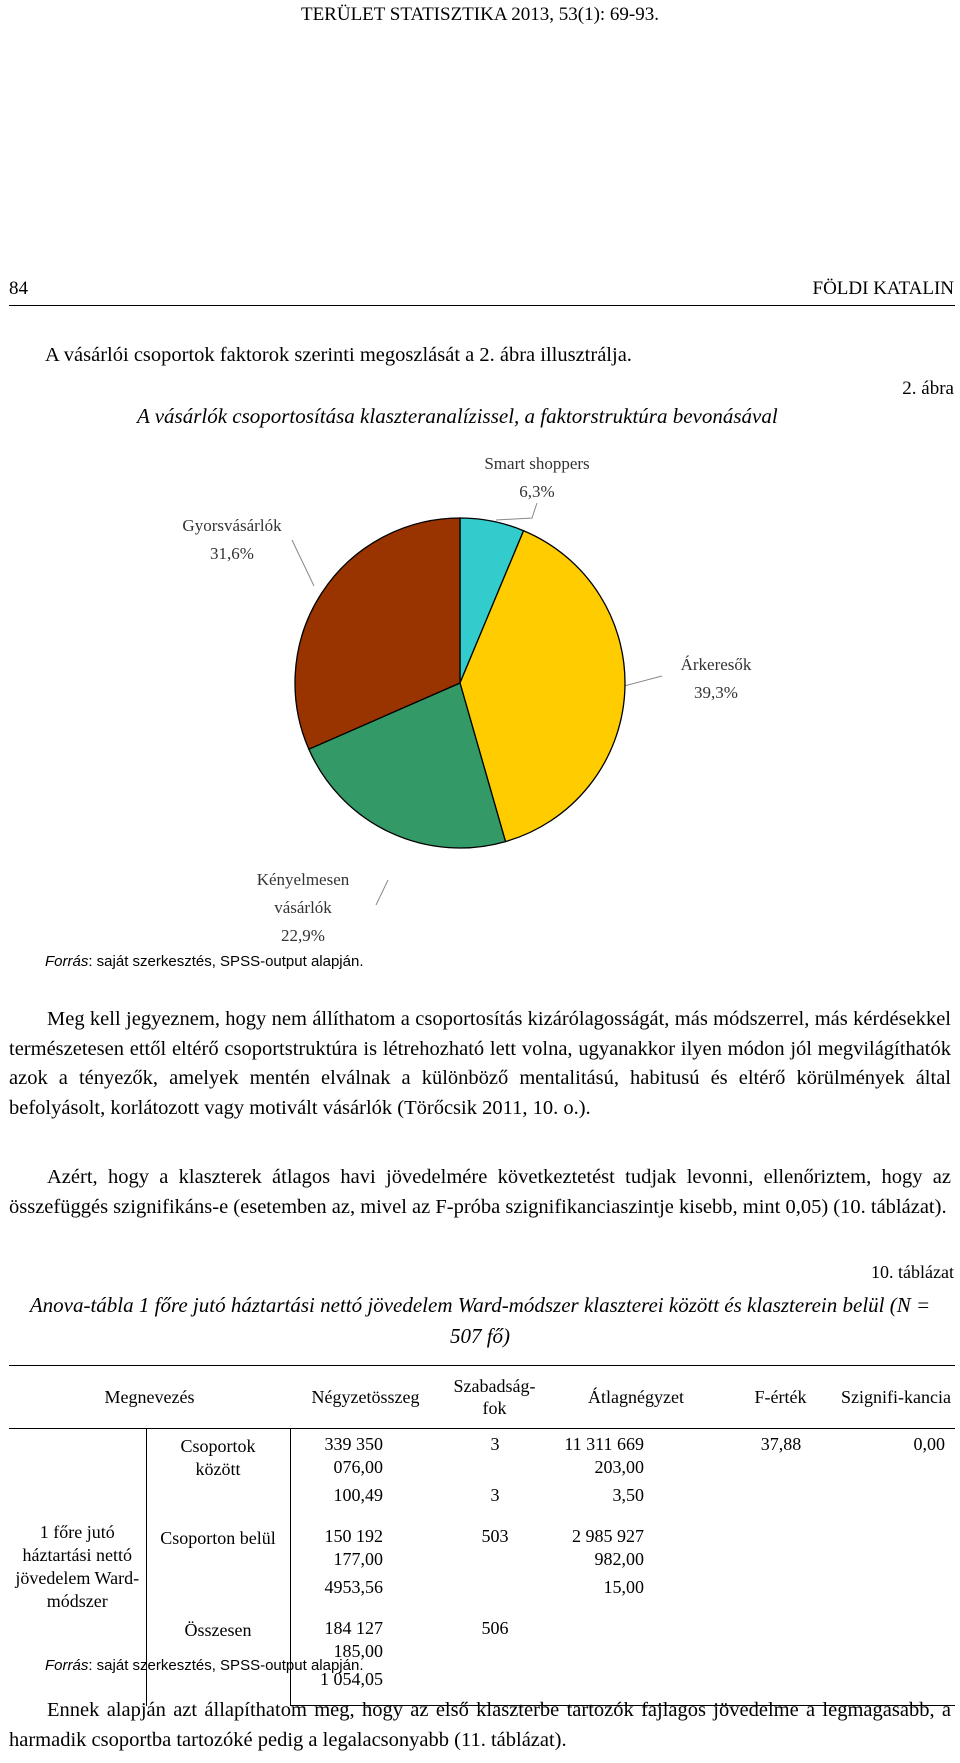 This screenshot has height=1763, width=960. What do you see at coordinates (608, 1547) in the screenshot?
I see `table-cell: 2 985 927 982,00` at bounding box center [608, 1547].